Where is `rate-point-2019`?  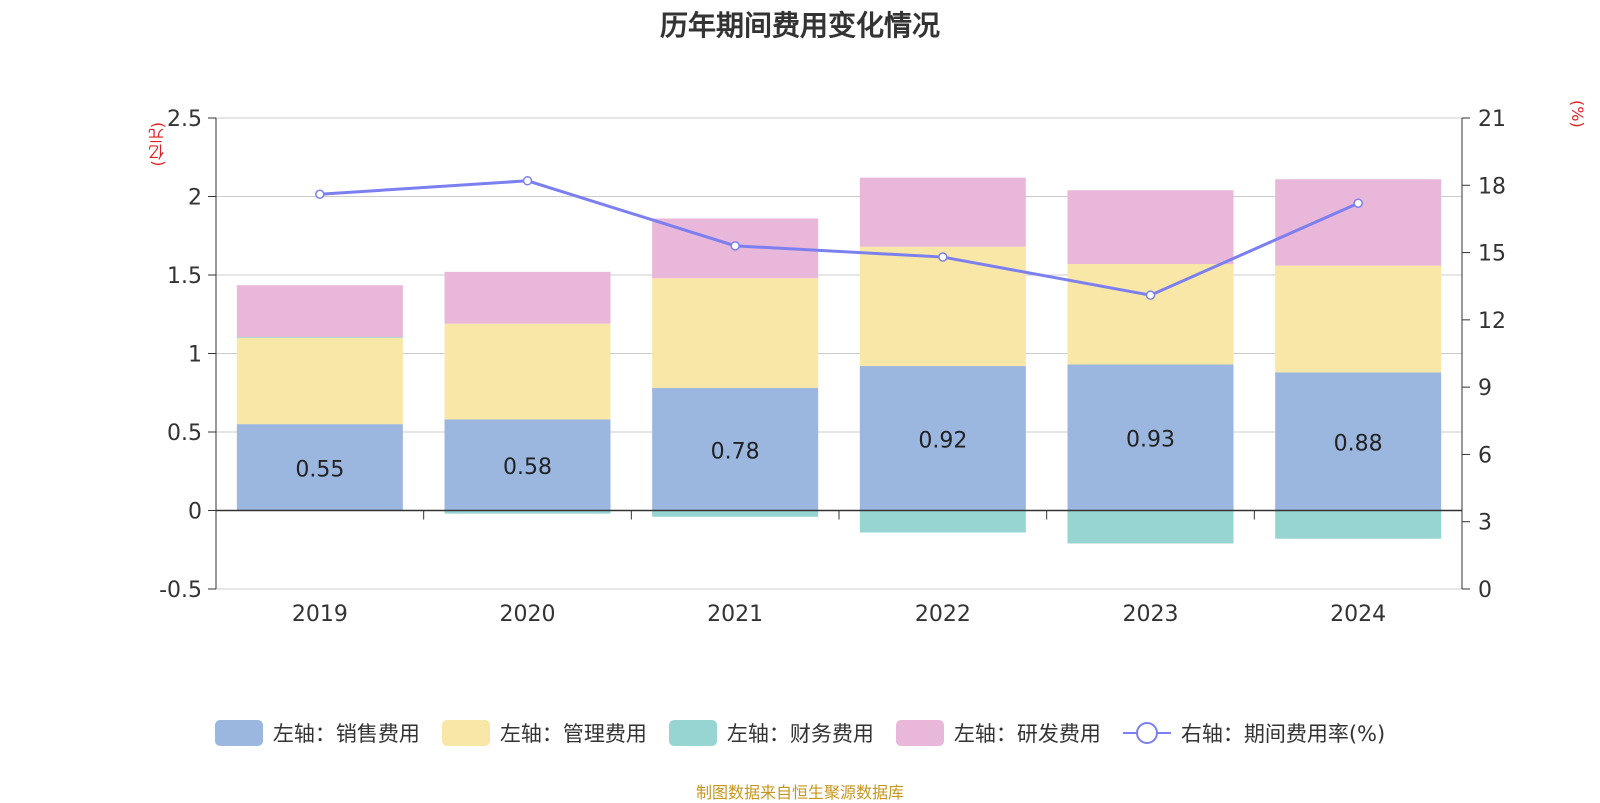 rate-point-2019 is located at coordinates (320, 194).